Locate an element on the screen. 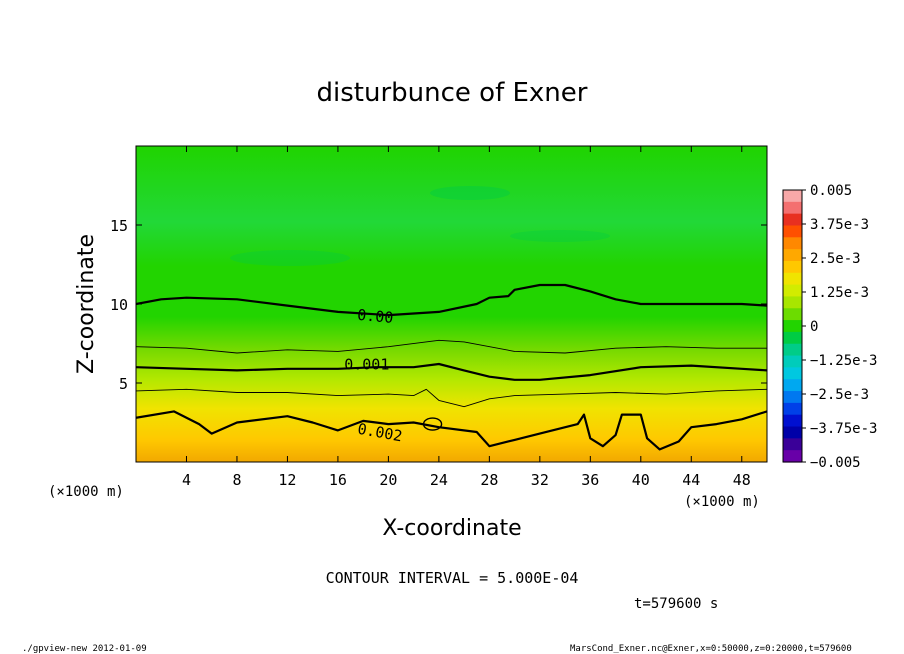 This screenshot has height=654, width=904. colorbar-label: 0 is located at coordinates (814, 327).